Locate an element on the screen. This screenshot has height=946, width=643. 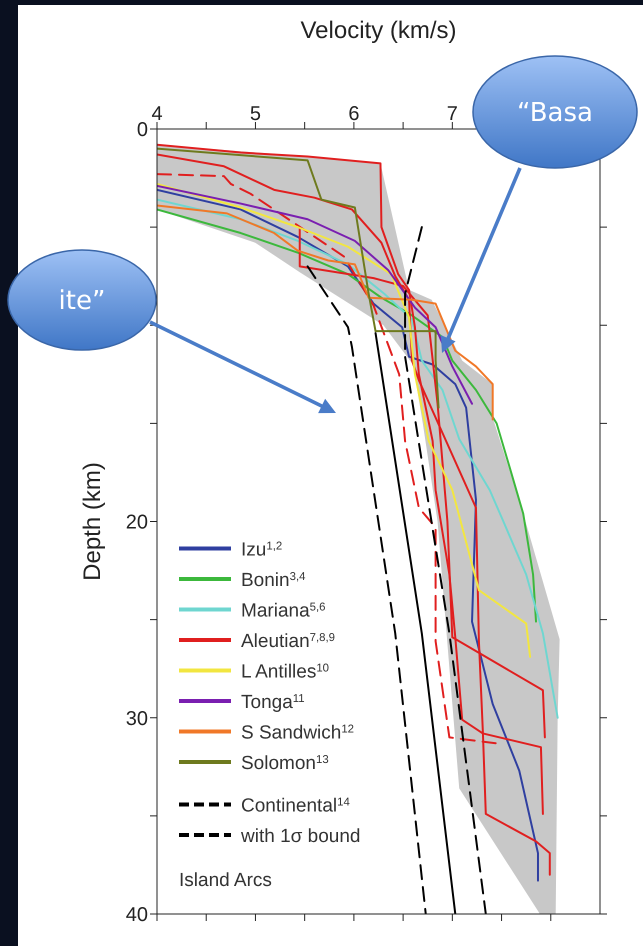
text: “Basa is located at coordinates (555, 113).